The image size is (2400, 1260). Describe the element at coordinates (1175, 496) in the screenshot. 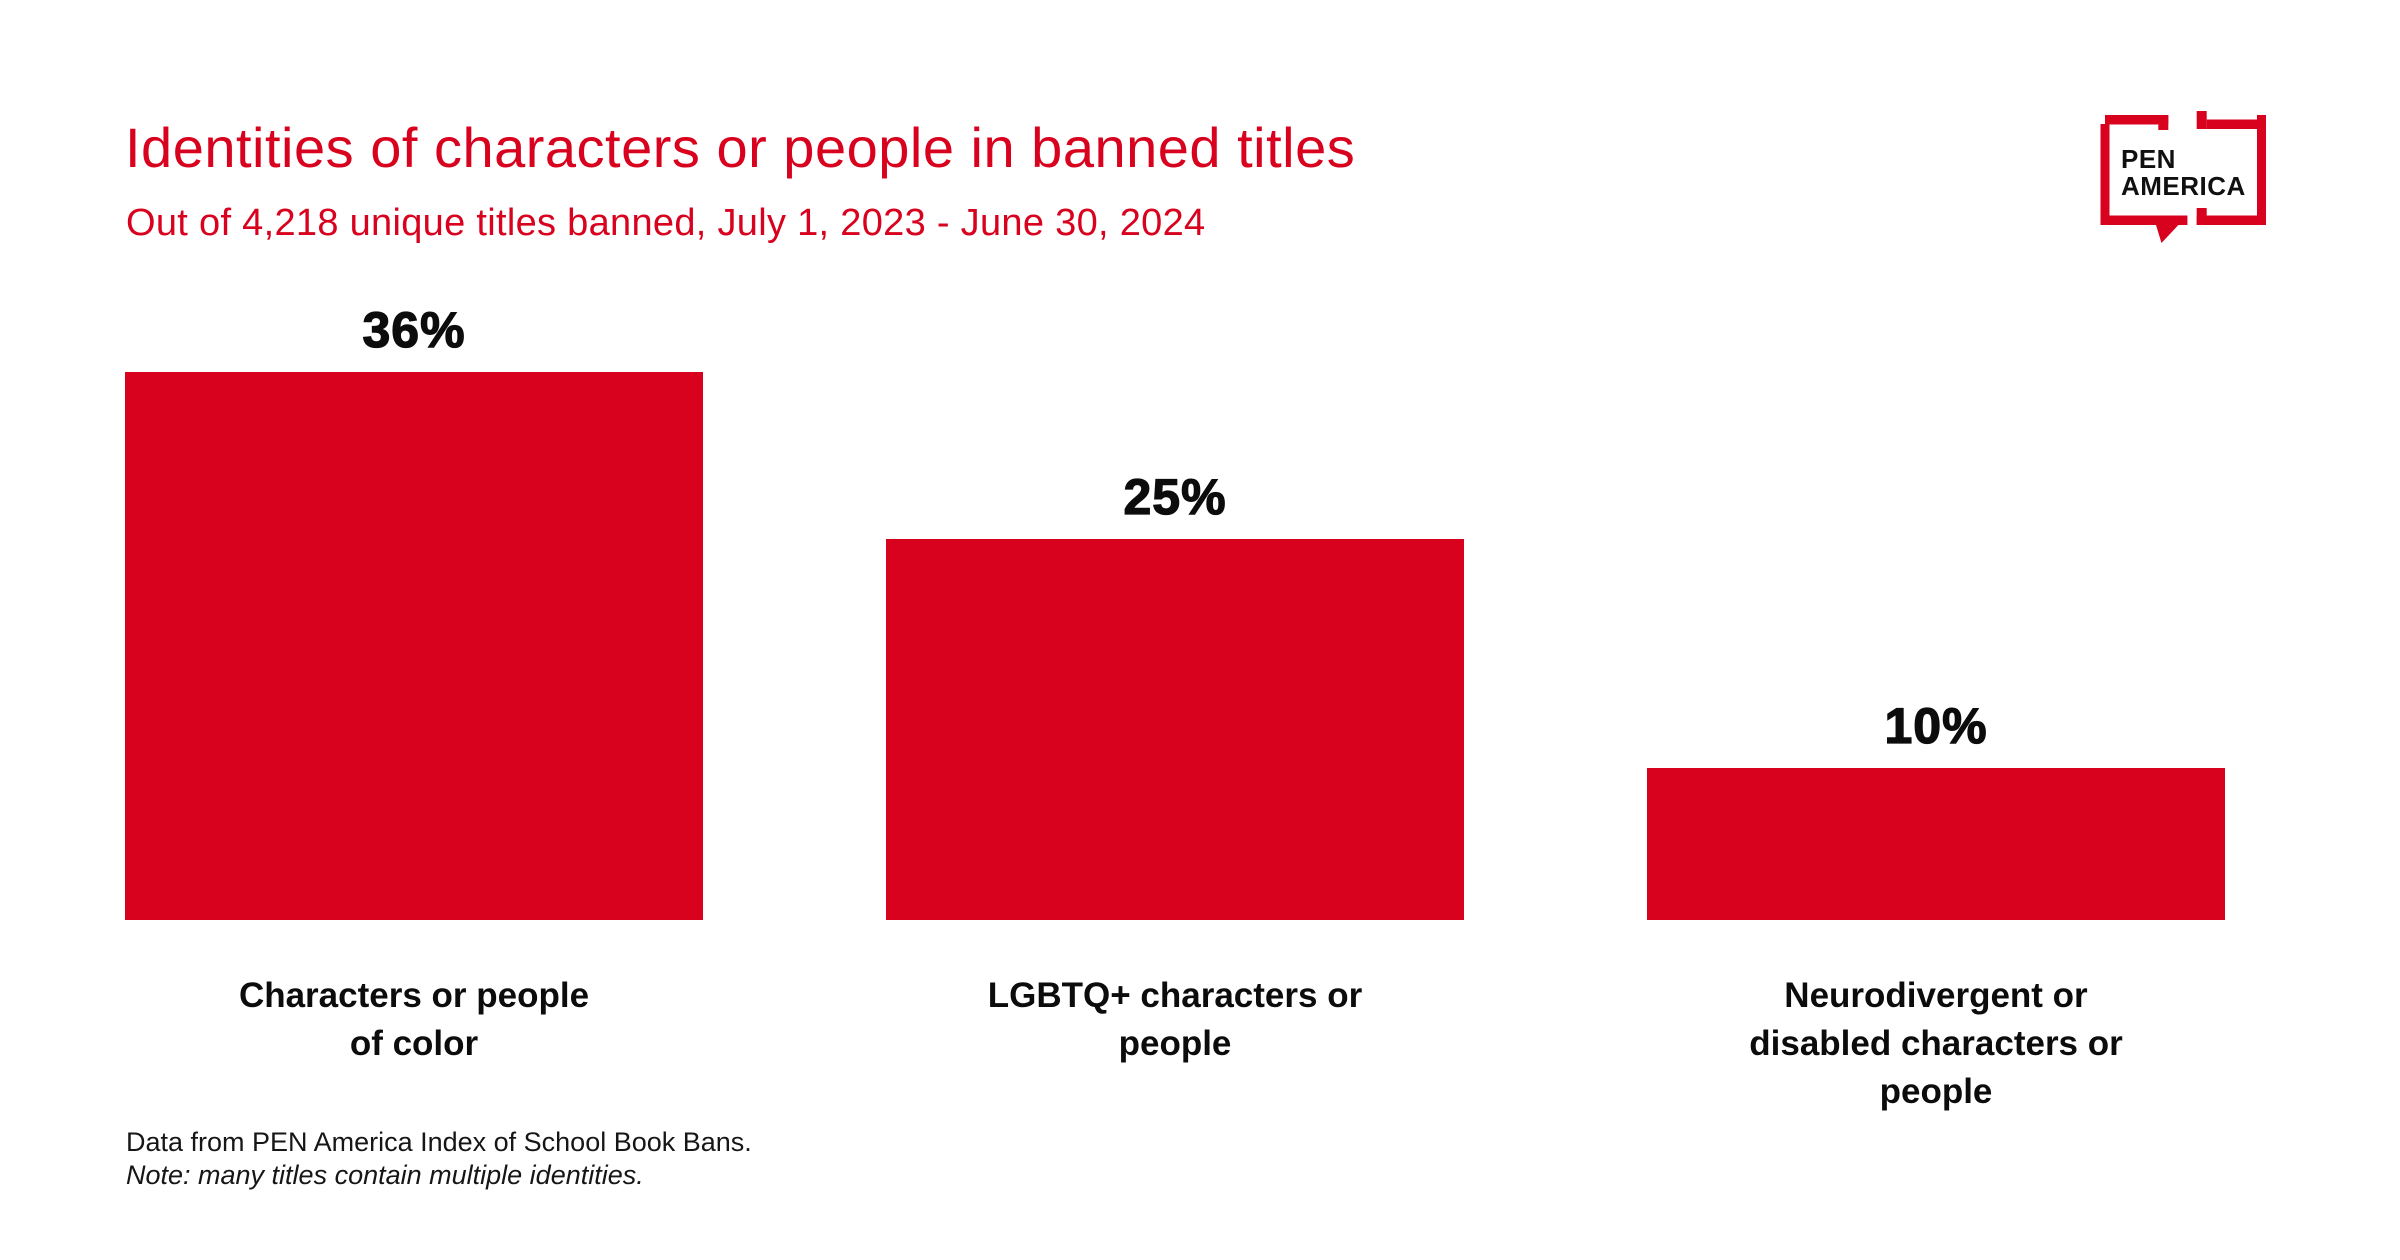

I see `bar-value-label: 25%` at that location.